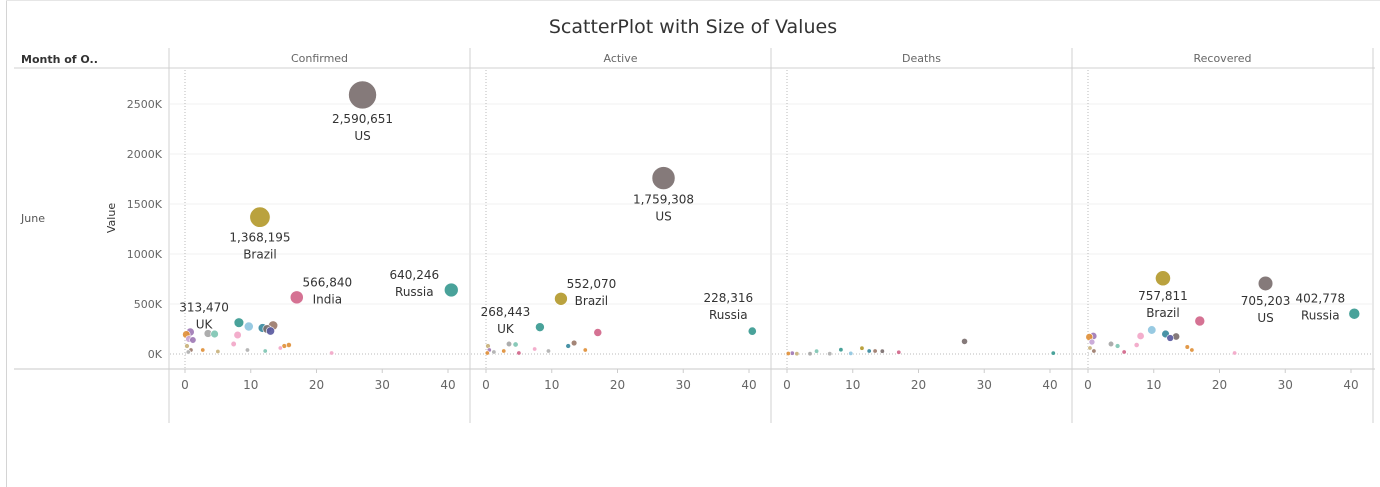 The height and width of the screenshot is (487, 1380). Describe the element at coordinates (620, 58) in the screenshot. I see `panel-header-active: Active` at that location.